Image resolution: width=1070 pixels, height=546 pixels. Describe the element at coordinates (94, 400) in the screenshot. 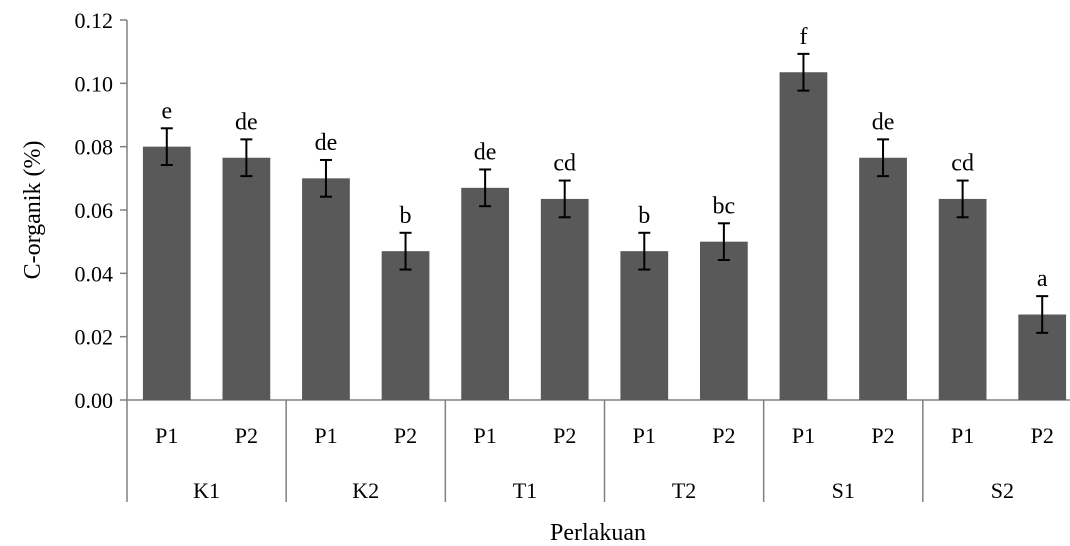

I see `y-tick-label: 0.00` at that location.